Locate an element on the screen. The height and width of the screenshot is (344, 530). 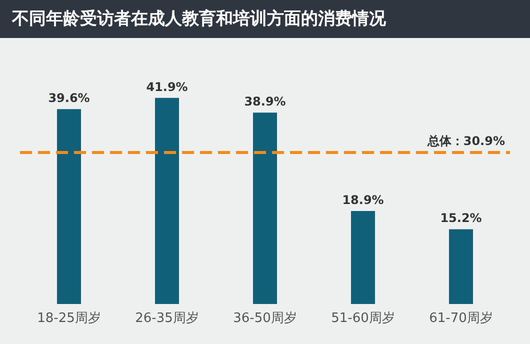
data-label: 15.2% is located at coordinates (461, 218).